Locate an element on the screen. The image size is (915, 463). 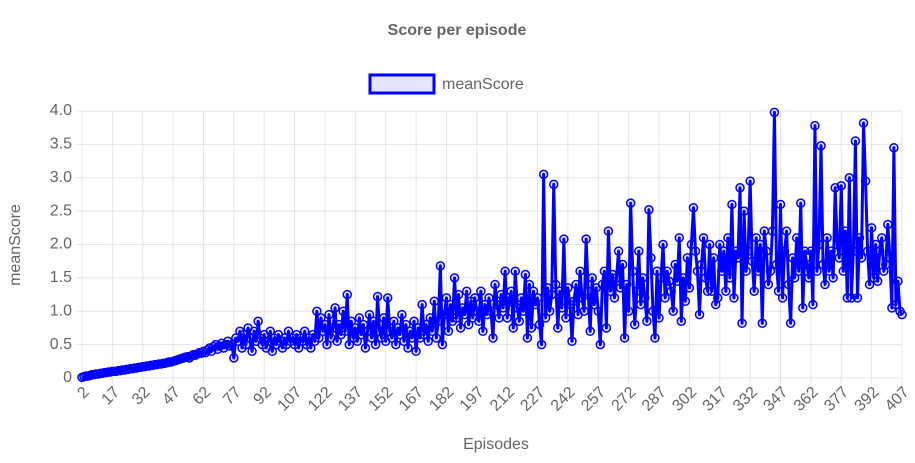
x-tick-label: 62 is located at coordinates (202, 396).